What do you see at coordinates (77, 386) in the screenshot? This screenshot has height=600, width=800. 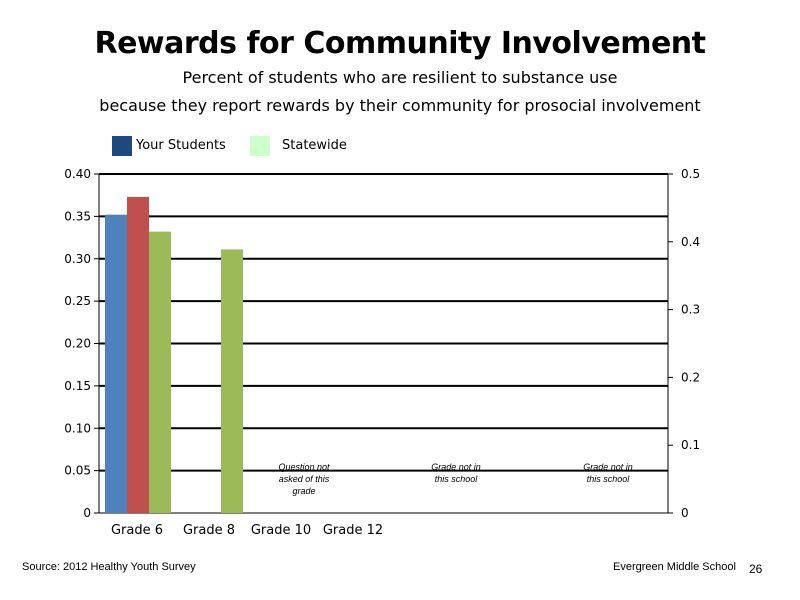 I see `y-tick-label: 0.15` at bounding box center [77, 386].